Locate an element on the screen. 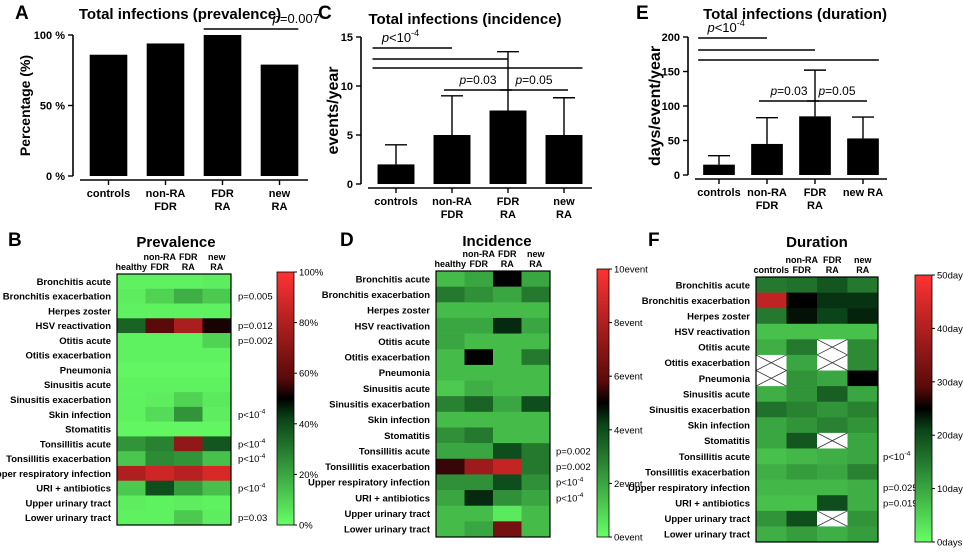  row-pvalue: p=0.025 is located at coordinates (900, 488).